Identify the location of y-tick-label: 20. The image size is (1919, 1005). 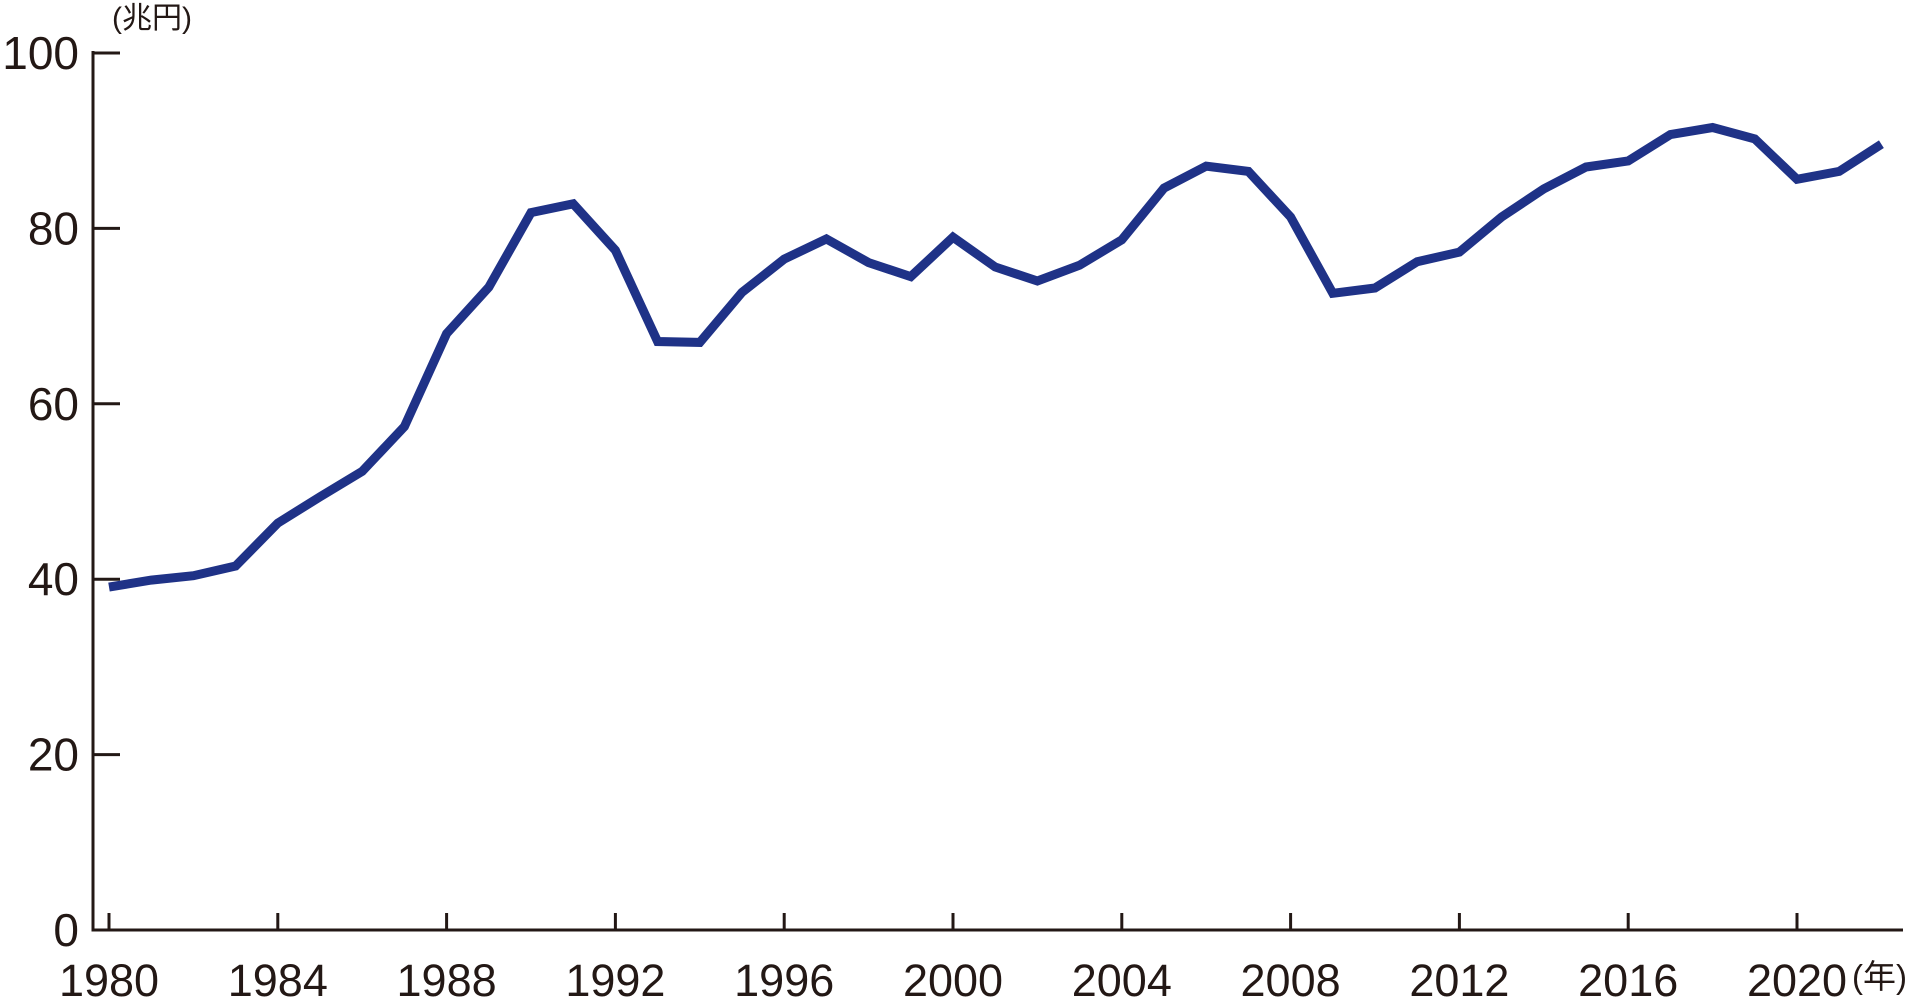
(53, 755).